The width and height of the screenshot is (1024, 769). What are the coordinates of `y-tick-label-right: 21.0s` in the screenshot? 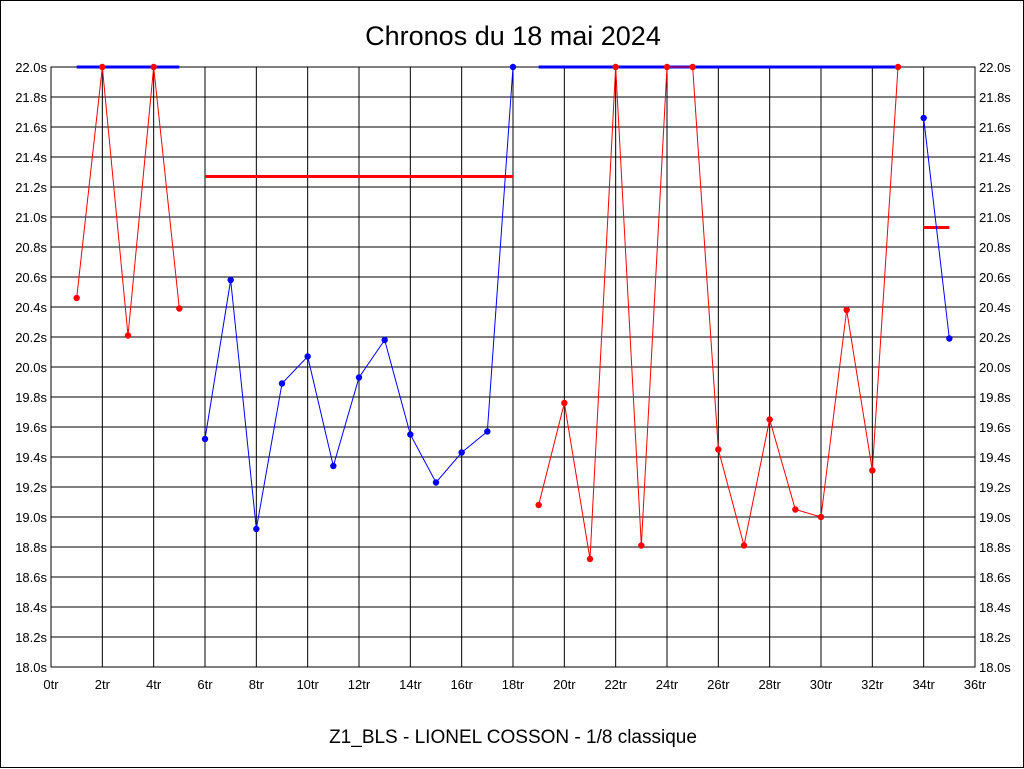 It's located at (995, 217).